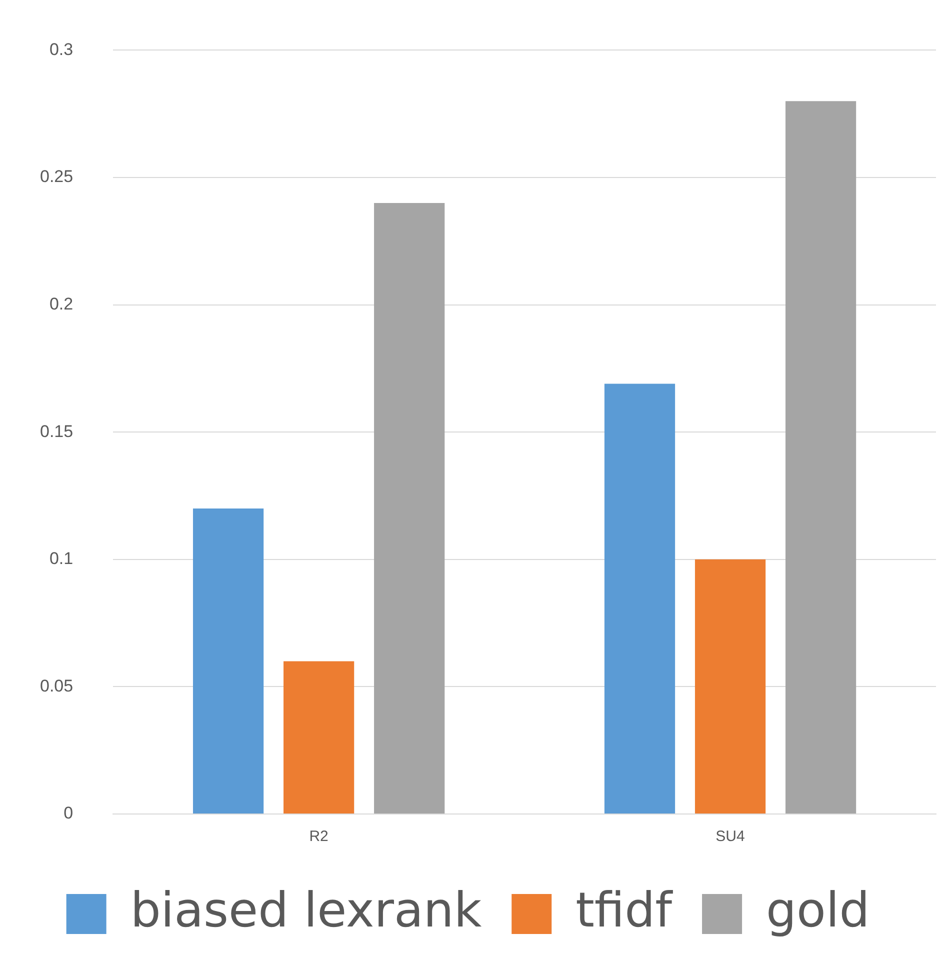 The height and width of the screenshot is (958, 938). Describe the element at coordinates (625, 910) in the screenshot. I see `legend-label: tfidf` at that location.